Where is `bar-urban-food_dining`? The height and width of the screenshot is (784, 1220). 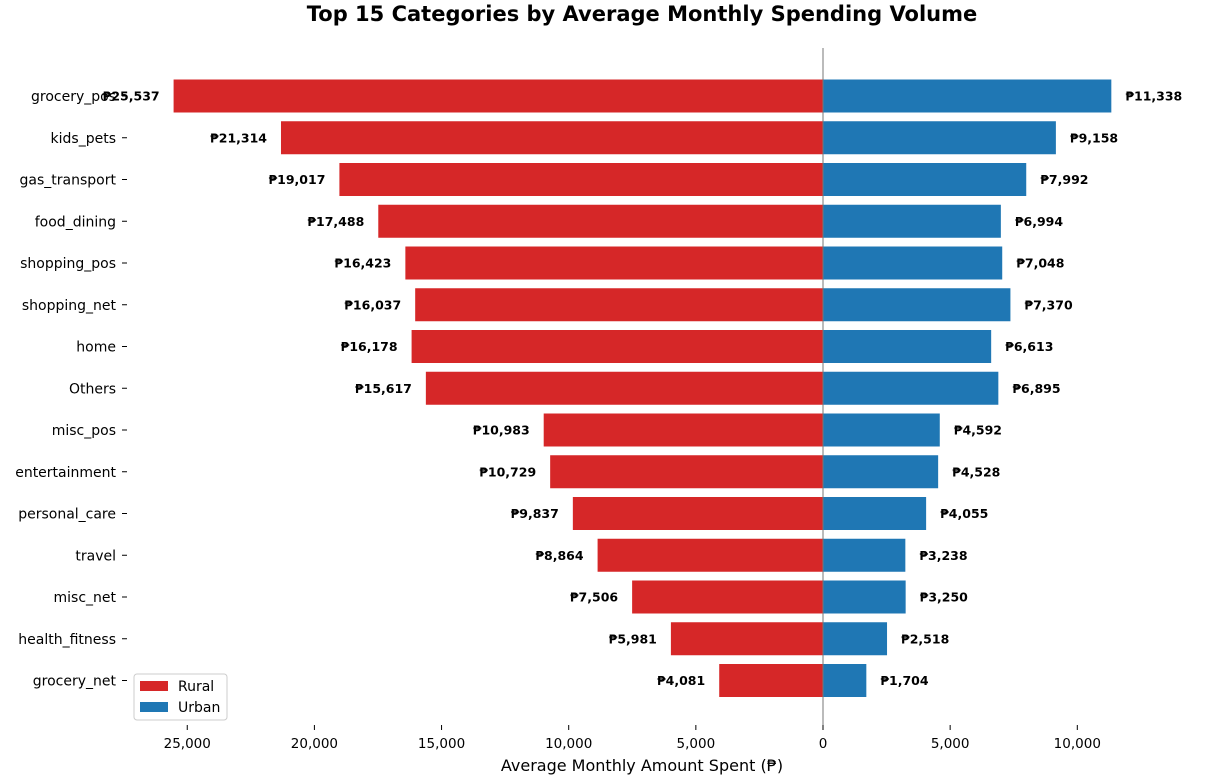 bar-urban-food_dining is located at coordinates (912, 221).